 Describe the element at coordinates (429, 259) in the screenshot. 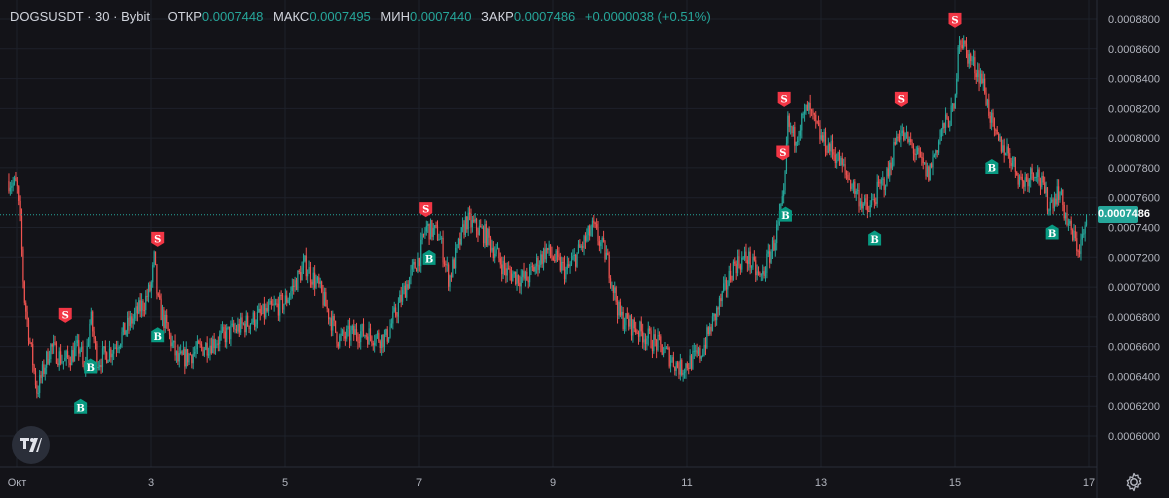

I see `signal-marker-label: B` at that location.